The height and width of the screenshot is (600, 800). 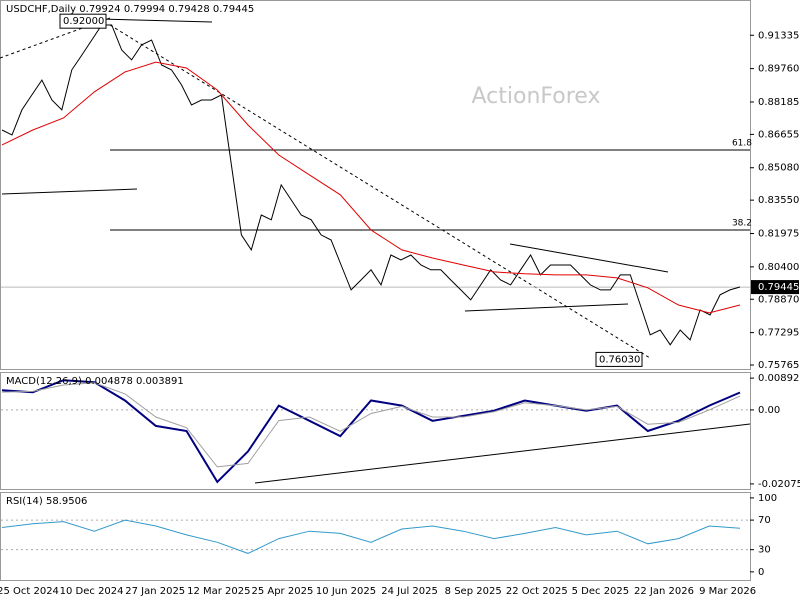 What do you see at coordinates (769, 410) in the screenshot?
I see `y-tick-label: 0.00` at bounding box center [769, 410].